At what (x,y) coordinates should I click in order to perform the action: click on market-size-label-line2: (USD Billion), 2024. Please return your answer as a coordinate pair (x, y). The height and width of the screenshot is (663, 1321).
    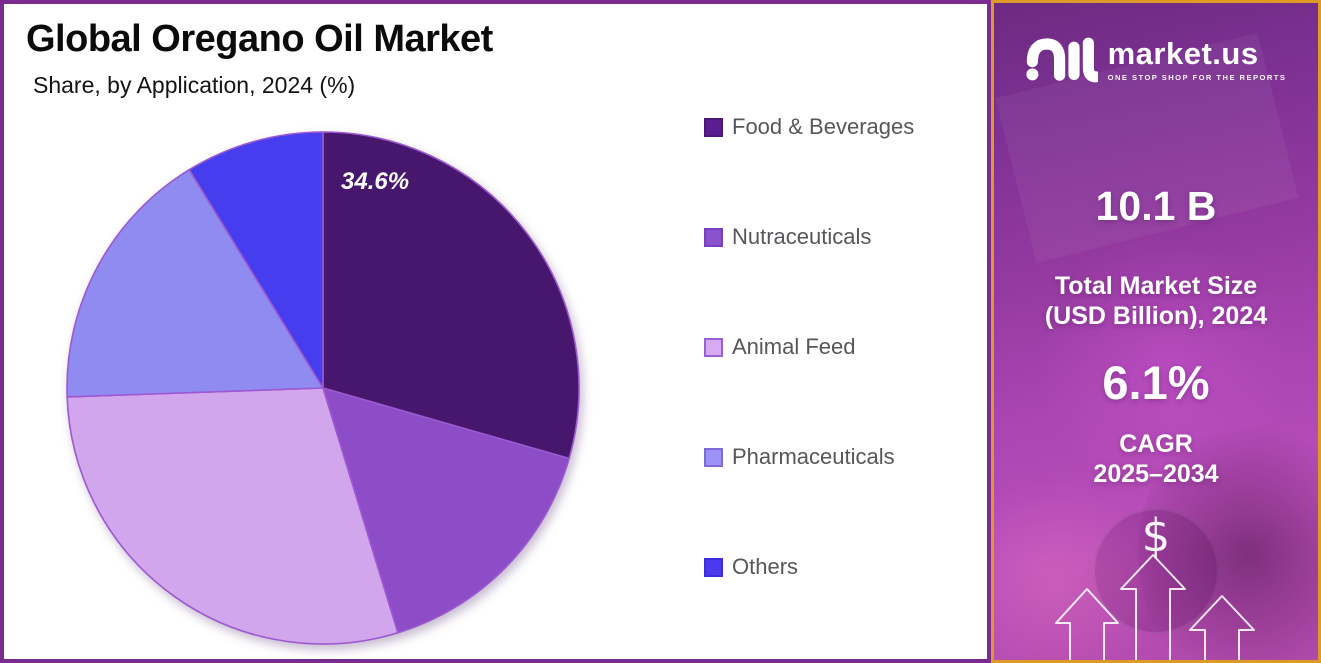
    Looking at the image, I should click on (1156, 316).